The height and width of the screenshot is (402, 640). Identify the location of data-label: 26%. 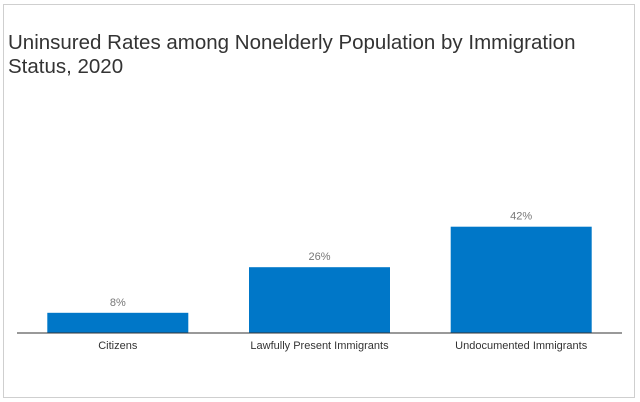
(319, 257).